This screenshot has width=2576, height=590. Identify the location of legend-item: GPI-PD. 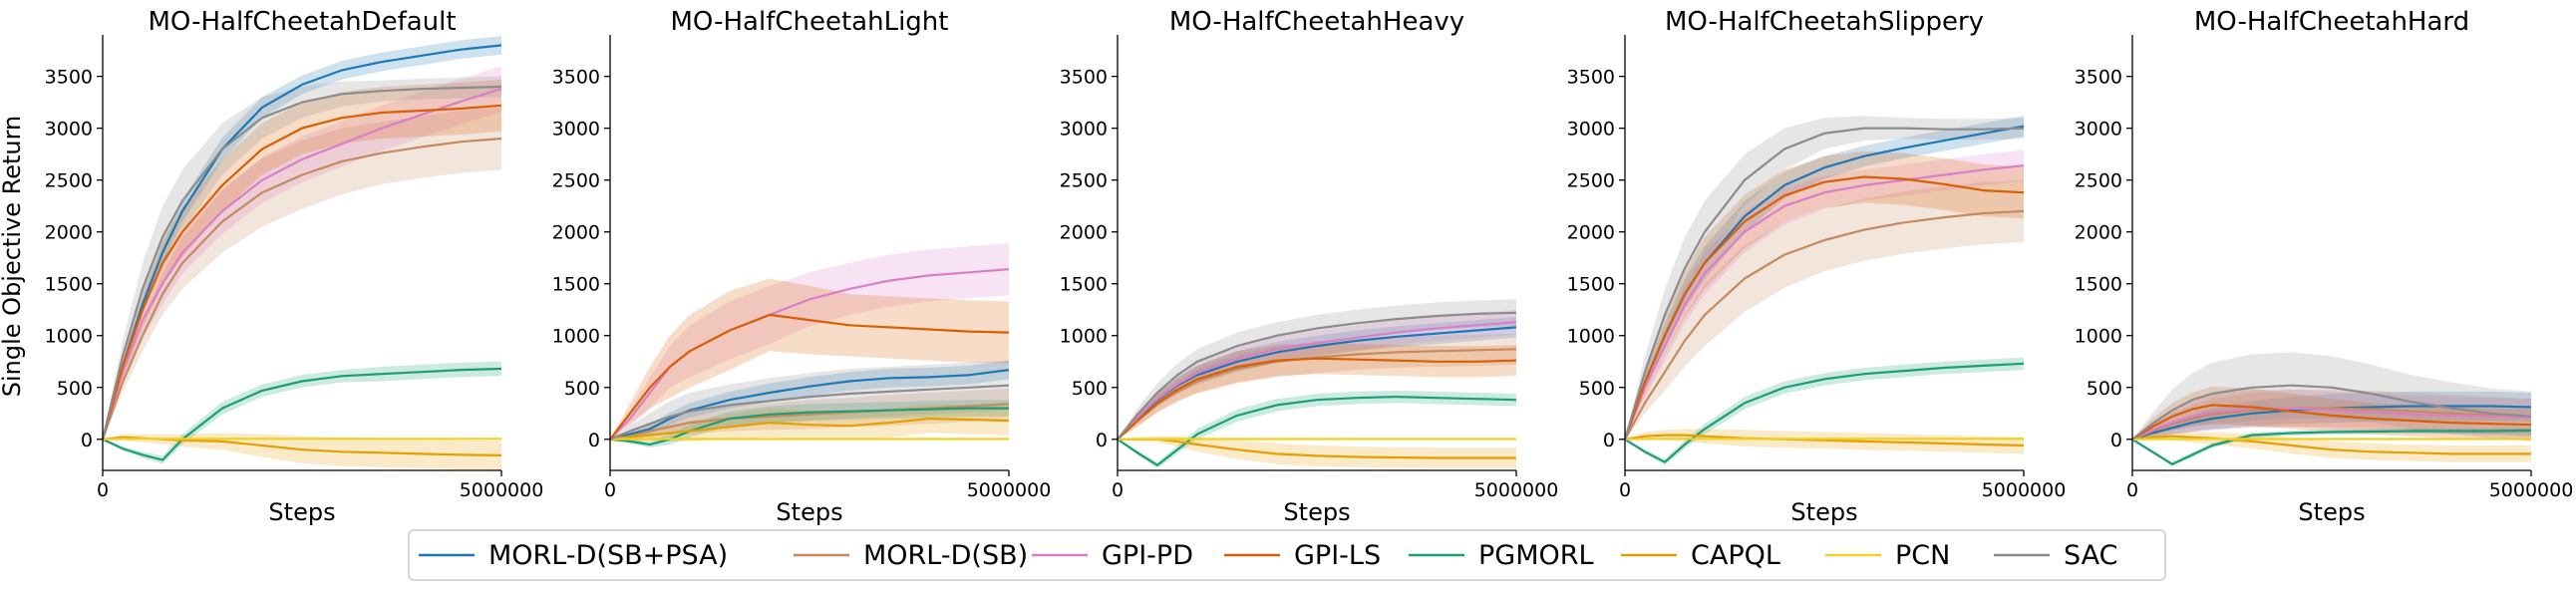
(1112, 555).